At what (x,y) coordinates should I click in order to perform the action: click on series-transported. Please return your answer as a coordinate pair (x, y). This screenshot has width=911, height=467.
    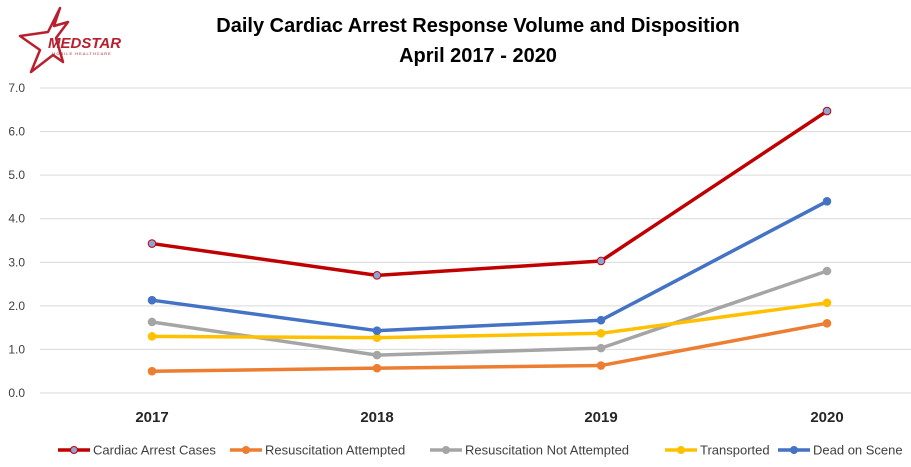
    Looking at the image, I should click on (489, 320).